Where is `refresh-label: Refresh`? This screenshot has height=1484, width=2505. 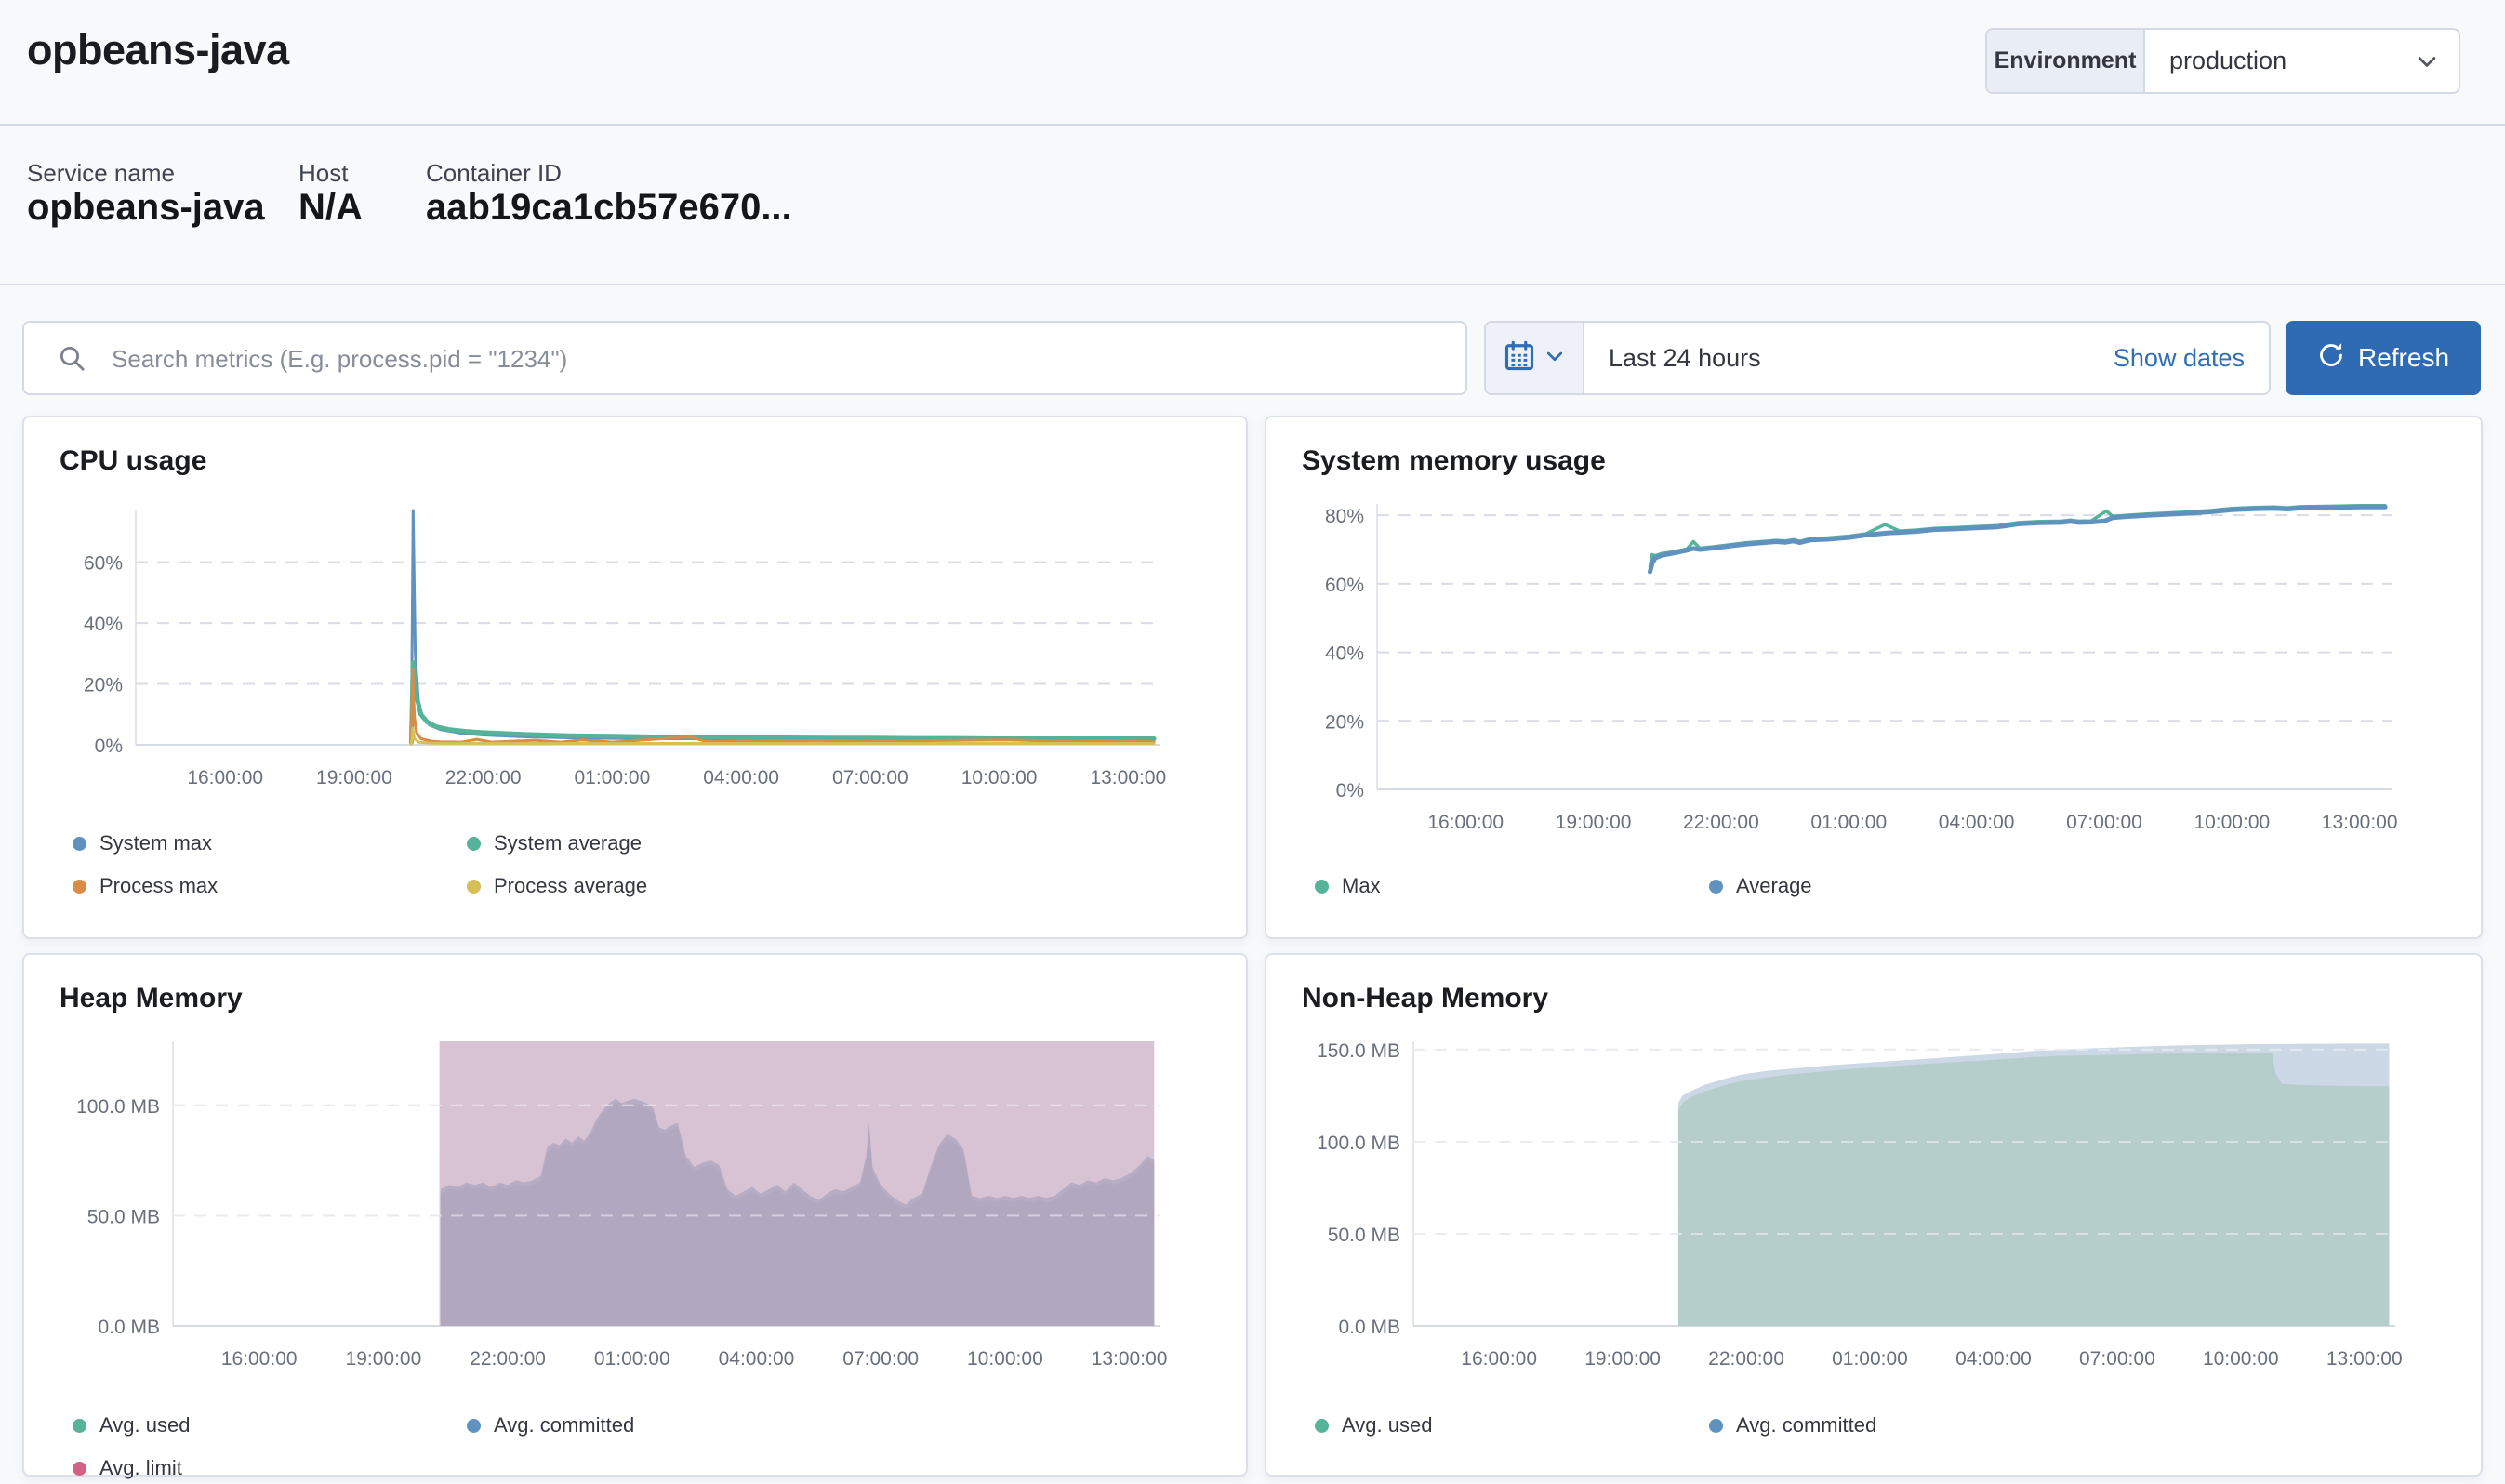 refresh-label: Refresh is located at coordinates (2403, 357).